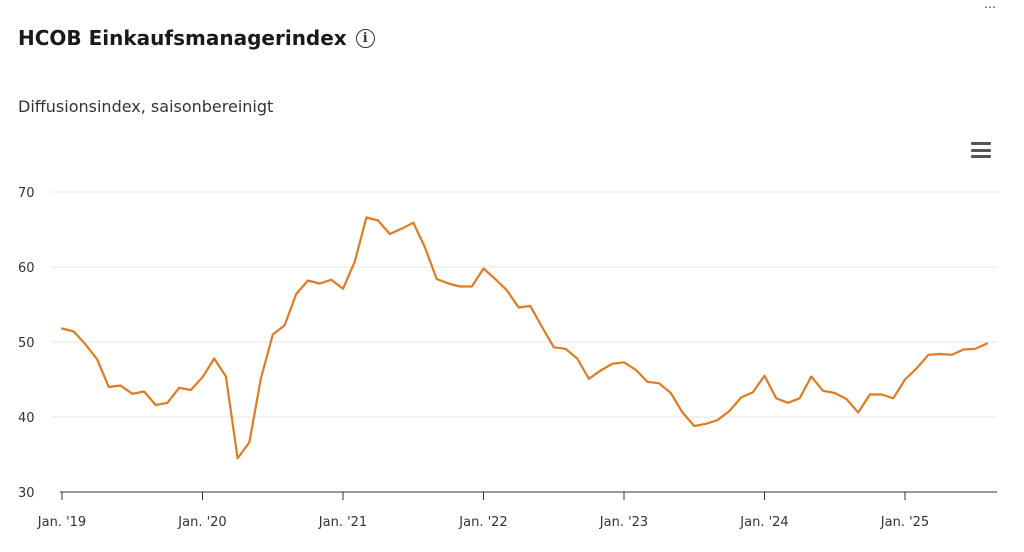 The image size is (1024, 552). I want to click on y-tick-label: 40, so click(26, 418).